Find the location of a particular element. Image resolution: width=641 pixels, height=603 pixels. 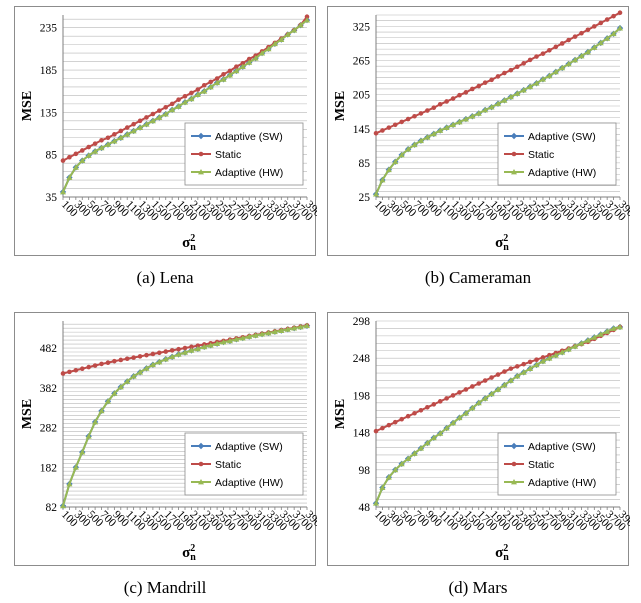

chart-caption: (a) Lena is located at coordinates (165, 277).